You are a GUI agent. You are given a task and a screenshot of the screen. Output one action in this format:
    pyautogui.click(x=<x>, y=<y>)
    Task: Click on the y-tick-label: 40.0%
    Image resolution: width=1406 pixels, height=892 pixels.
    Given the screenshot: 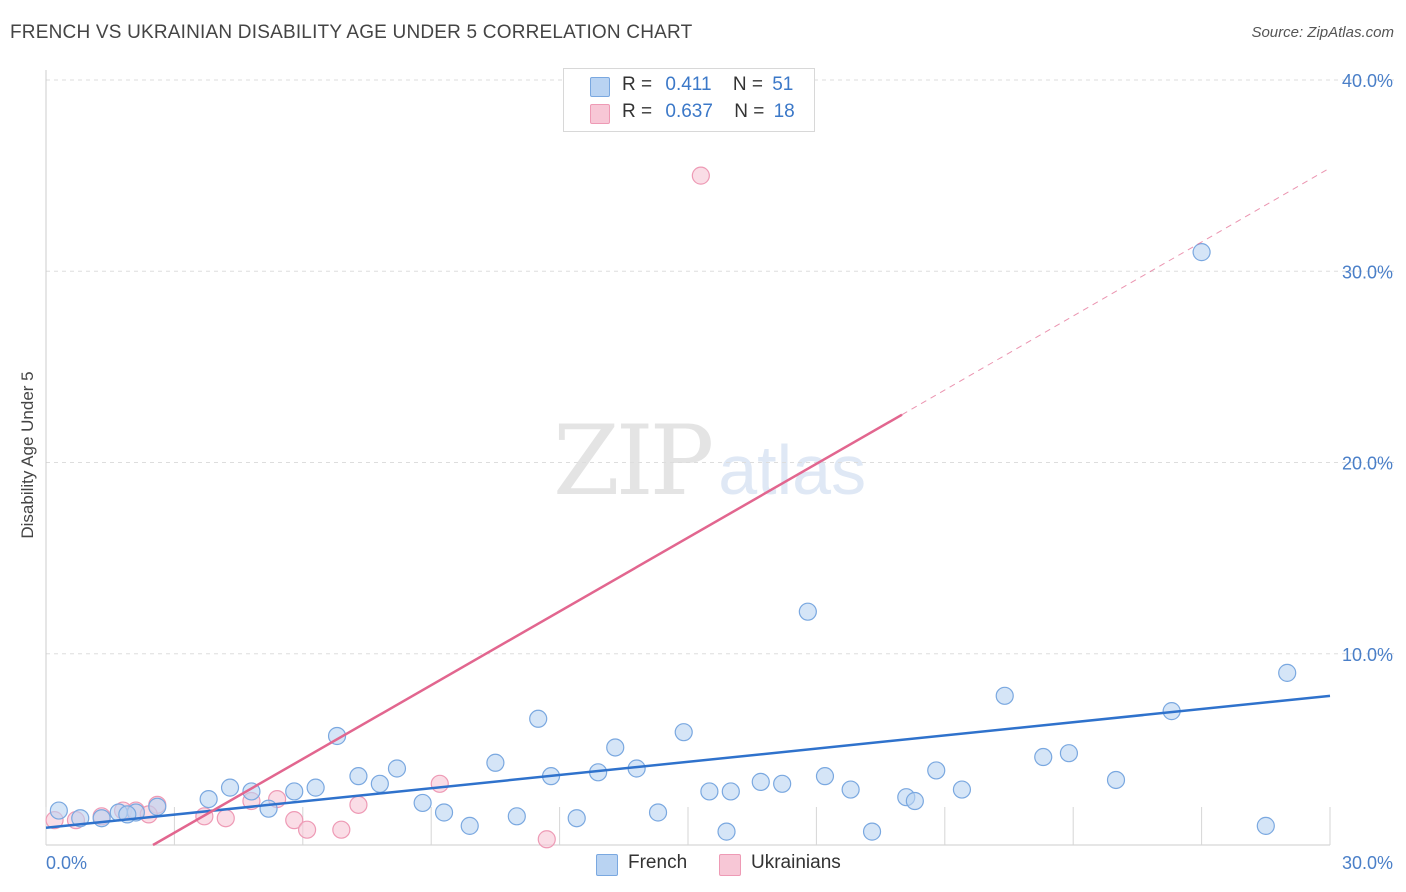 What is the action you would take?
    pyautogui.click(x=1367, y=81)
    